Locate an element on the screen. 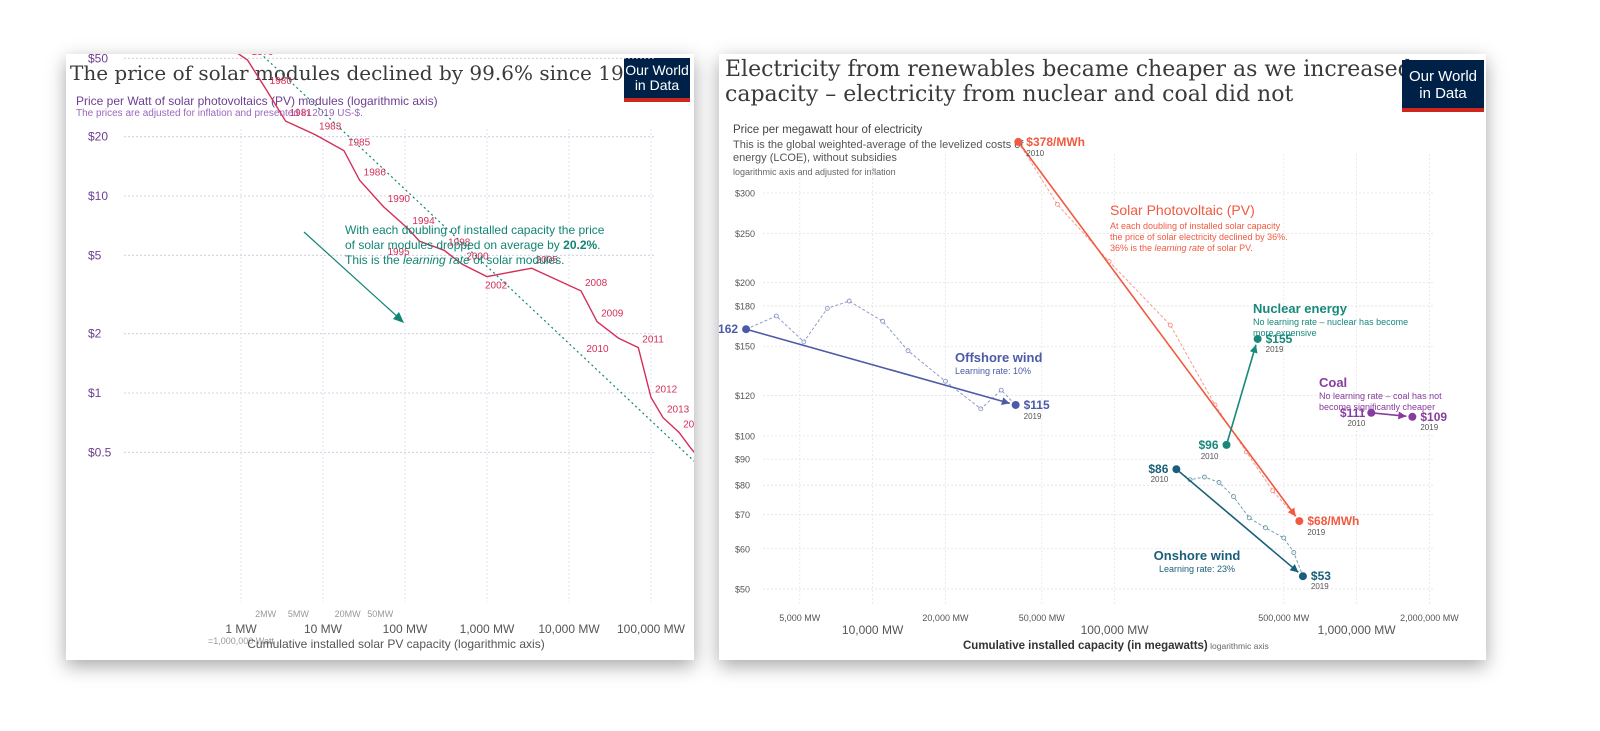 This screenshot has height=731, width=1600. coal-start-year: 2010 is located at coordinates (1356, 423).